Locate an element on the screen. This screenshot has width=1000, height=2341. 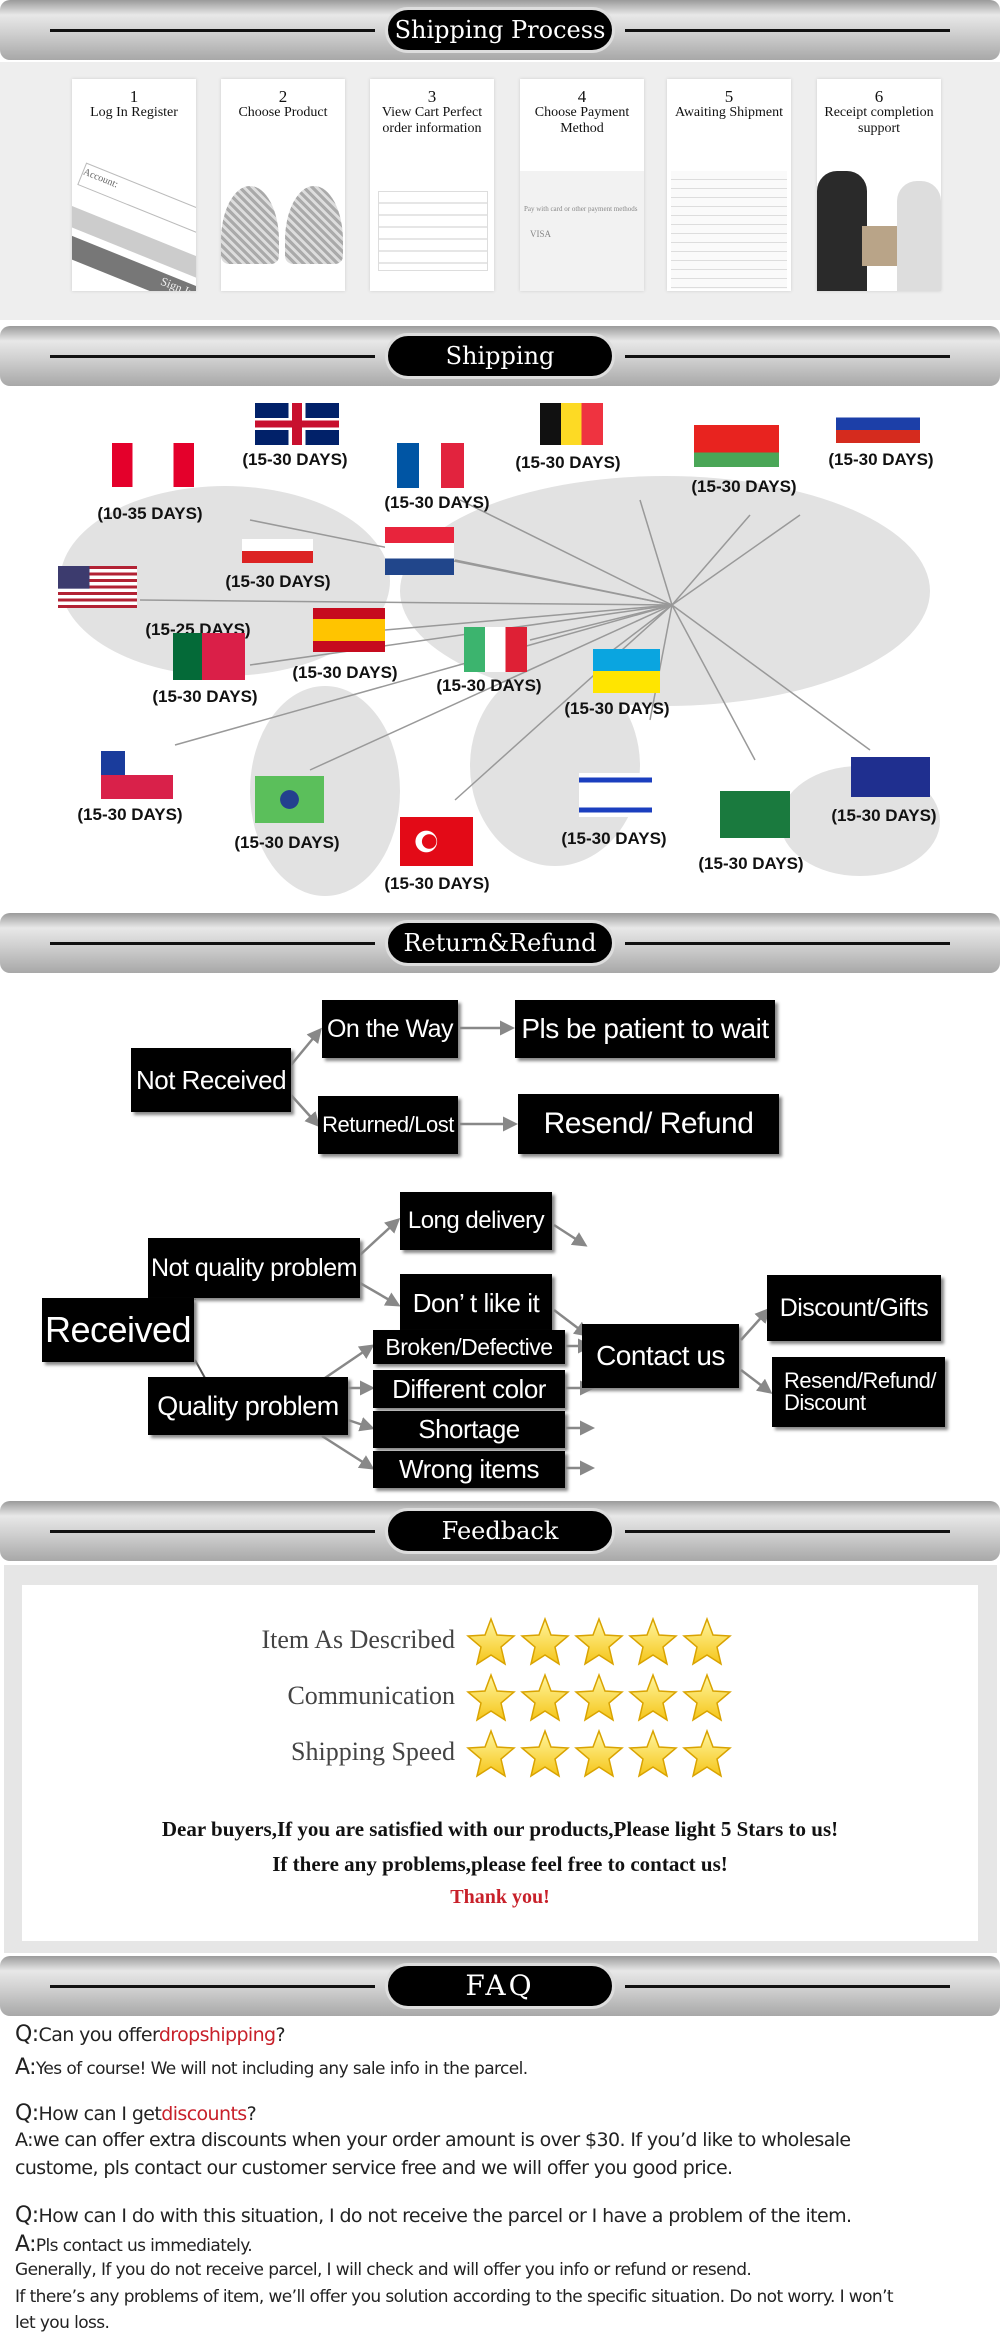
flag-russia-icon is located at coordinates (878, 424).